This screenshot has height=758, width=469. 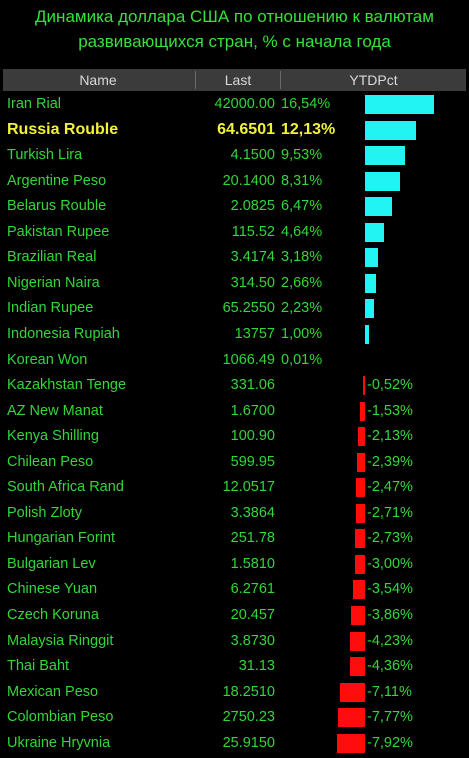 What do you see at coordinates (234, 361) in the screenshot?
I see `table-row: Korean Won 1066.49 0,01%` at bounding box center [234, 361].